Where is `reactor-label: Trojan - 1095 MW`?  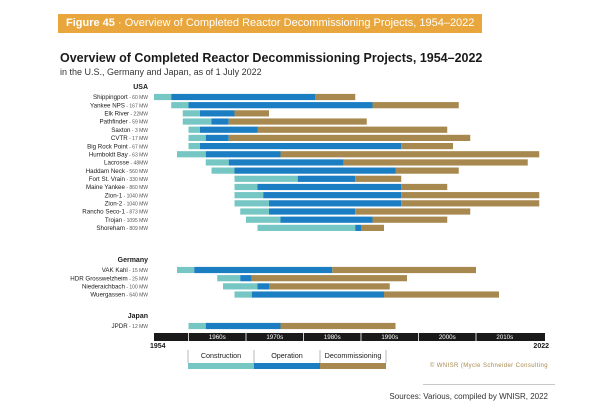
reactor-label: Trojan - 1095 MW is located at coordinates (126, 220).